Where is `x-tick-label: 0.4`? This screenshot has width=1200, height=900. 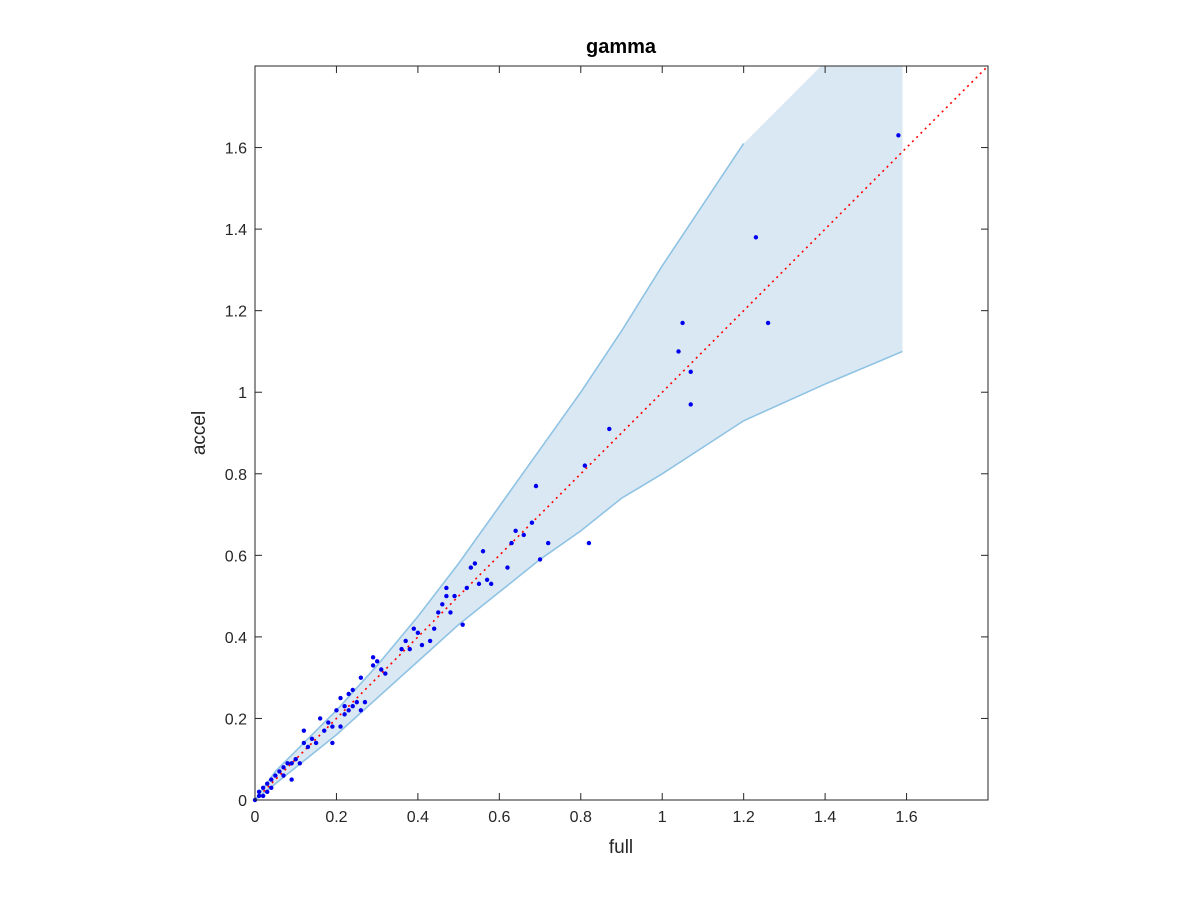 x-tick-label: 0.4 is located at coordinates (418, 817).